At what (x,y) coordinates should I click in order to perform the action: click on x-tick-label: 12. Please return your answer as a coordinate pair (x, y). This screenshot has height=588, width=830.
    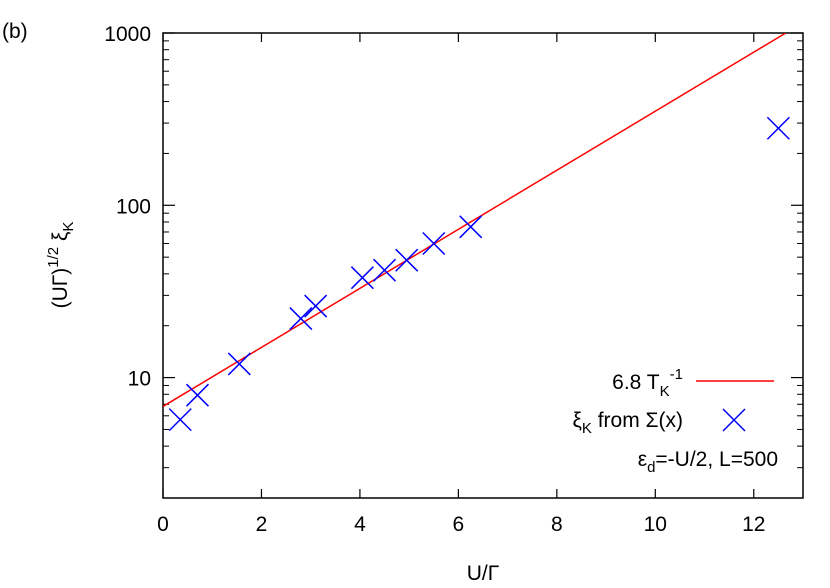
    Looking at the image, I should click on (753, 524).